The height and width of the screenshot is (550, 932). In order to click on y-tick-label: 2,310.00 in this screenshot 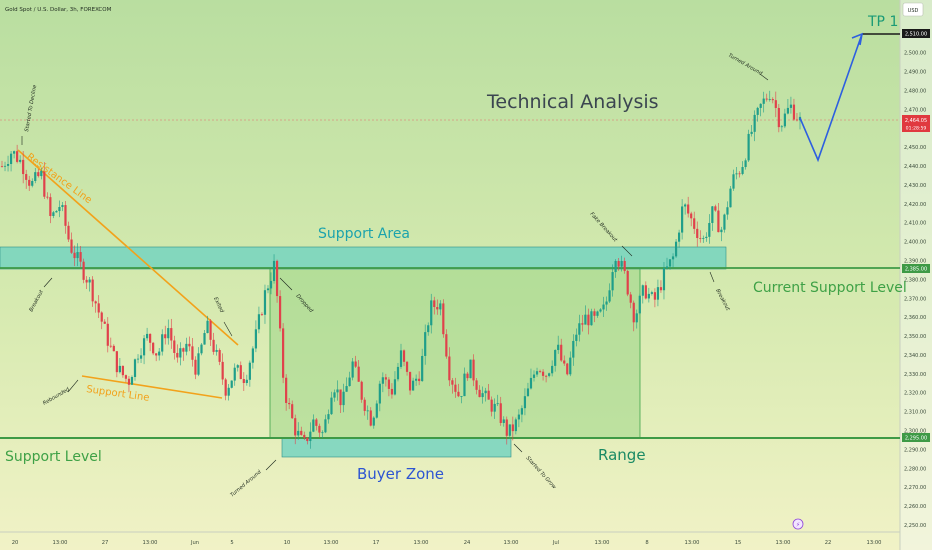, I will do `click(915, 413)`.